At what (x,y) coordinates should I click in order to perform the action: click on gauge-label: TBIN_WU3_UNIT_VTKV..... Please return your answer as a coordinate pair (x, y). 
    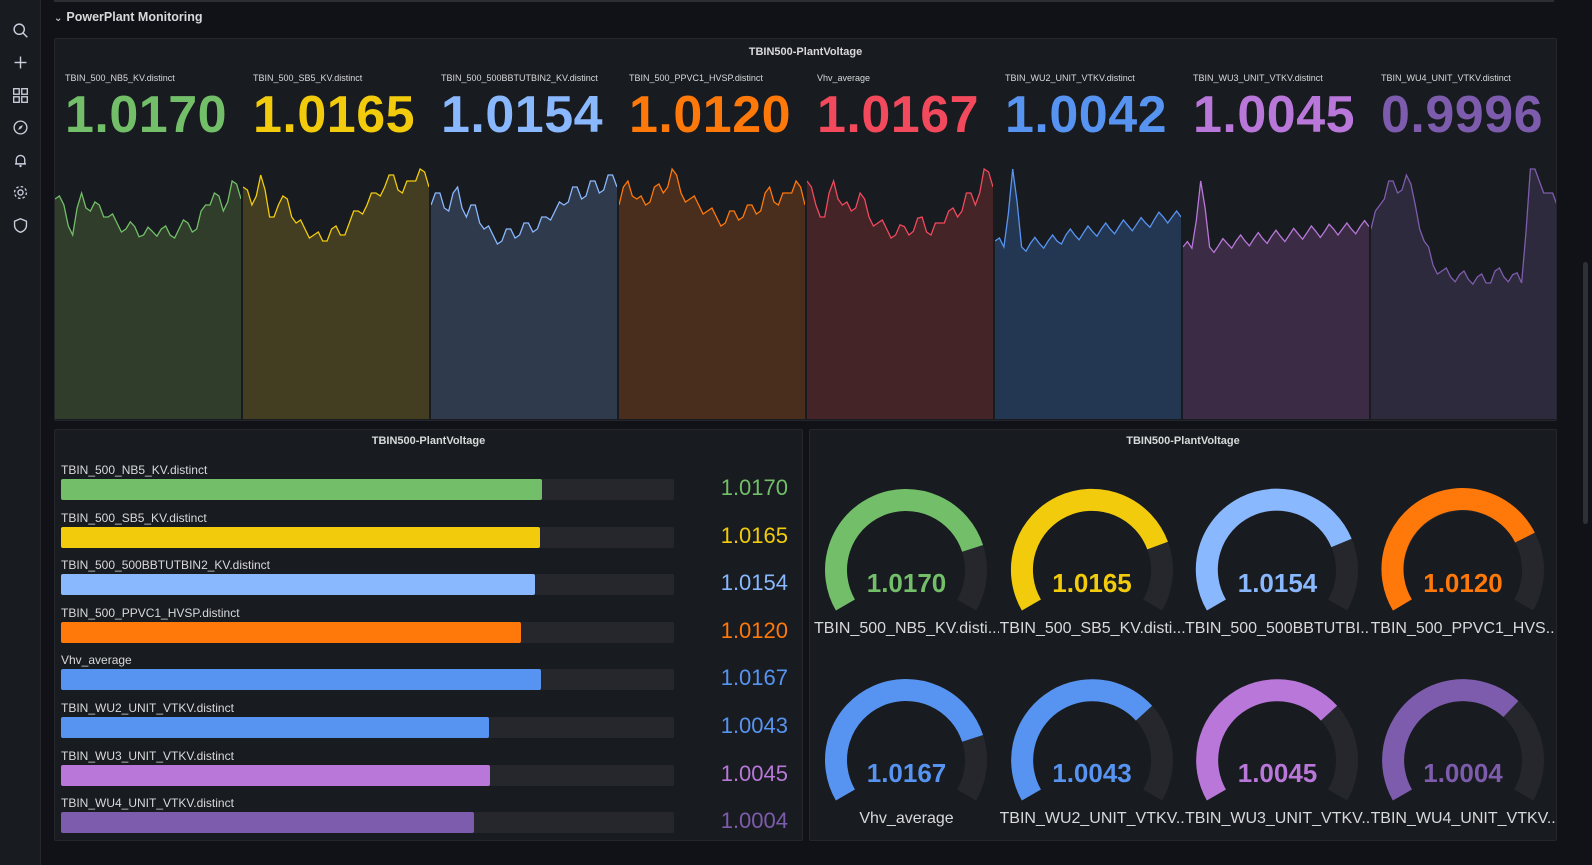
    Looking at the image, I should click on (1277, 818).